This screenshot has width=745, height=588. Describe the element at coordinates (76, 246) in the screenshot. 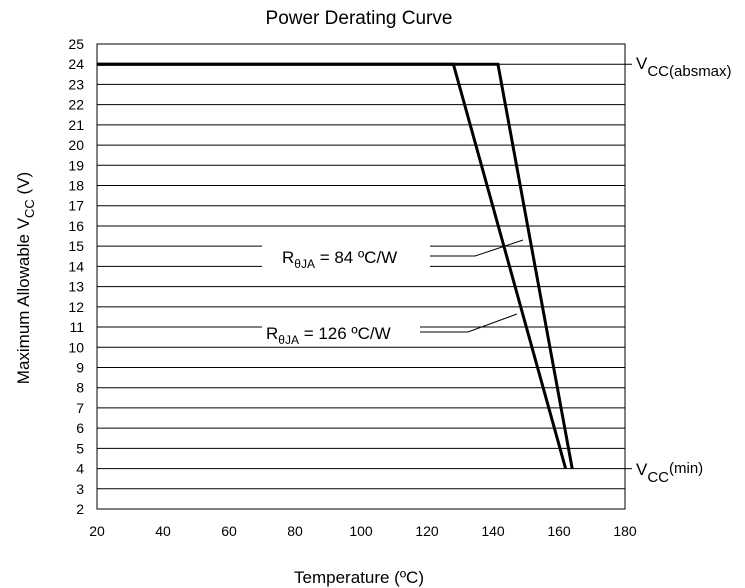

I see `y-tick-label: 15` at that location.